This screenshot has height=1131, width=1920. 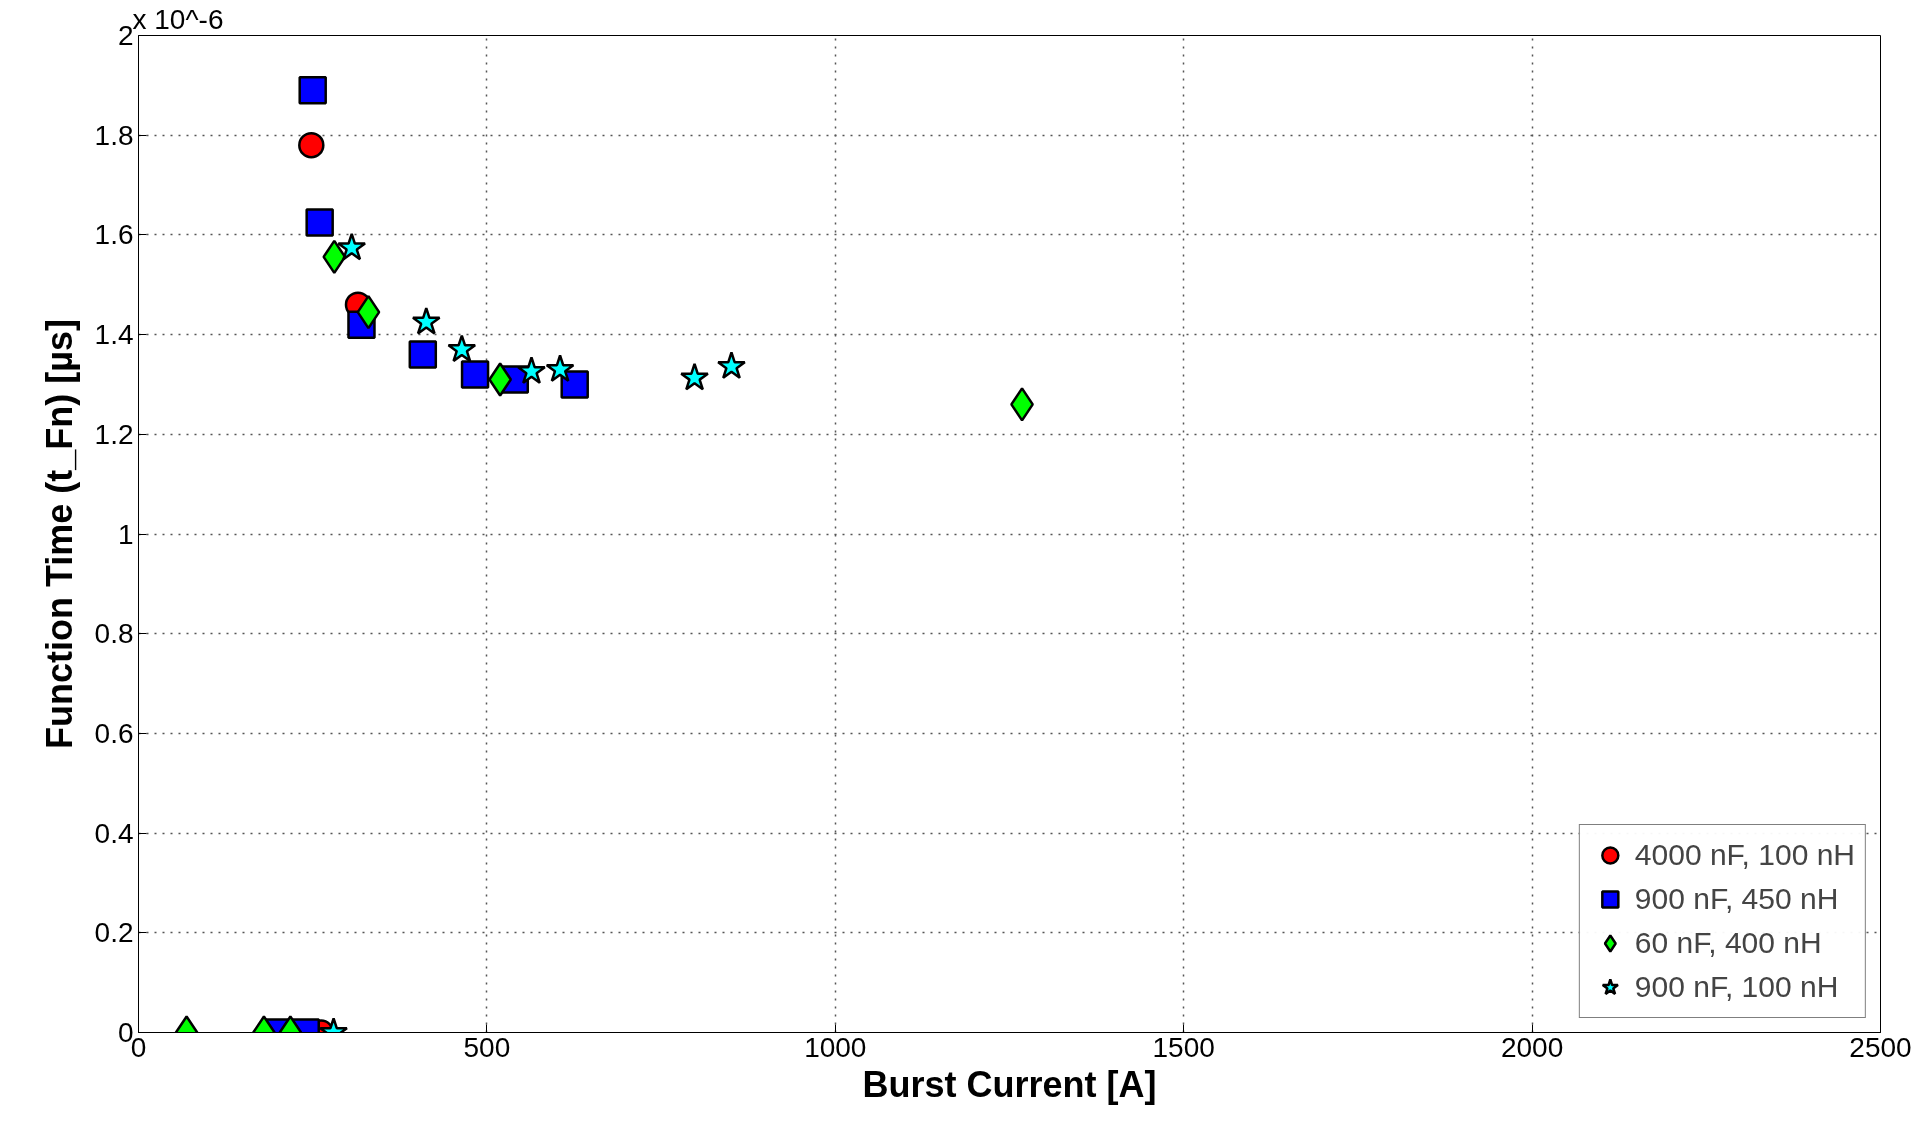 What do you see at coordinates (125, 35) in the screenshot?
I see `y-tick-label: 2` at bounding box center [125, 35].